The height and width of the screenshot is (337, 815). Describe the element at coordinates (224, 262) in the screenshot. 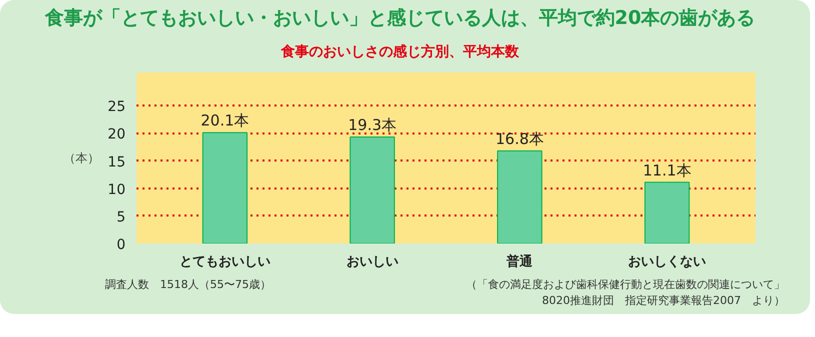

I see `x-tick-label: とてもおいしい` at that location.